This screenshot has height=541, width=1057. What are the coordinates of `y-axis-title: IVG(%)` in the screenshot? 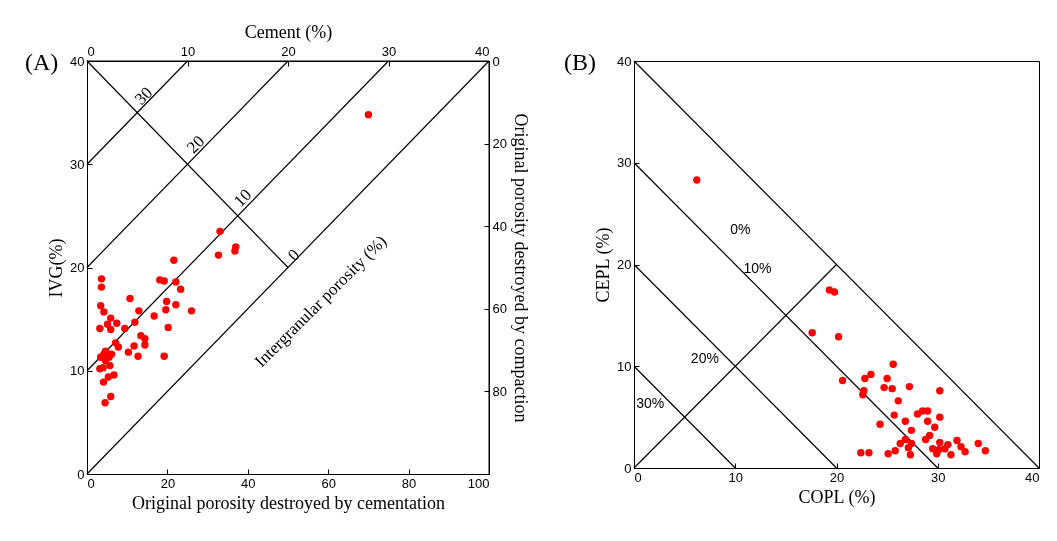 It's located at (57, 268).